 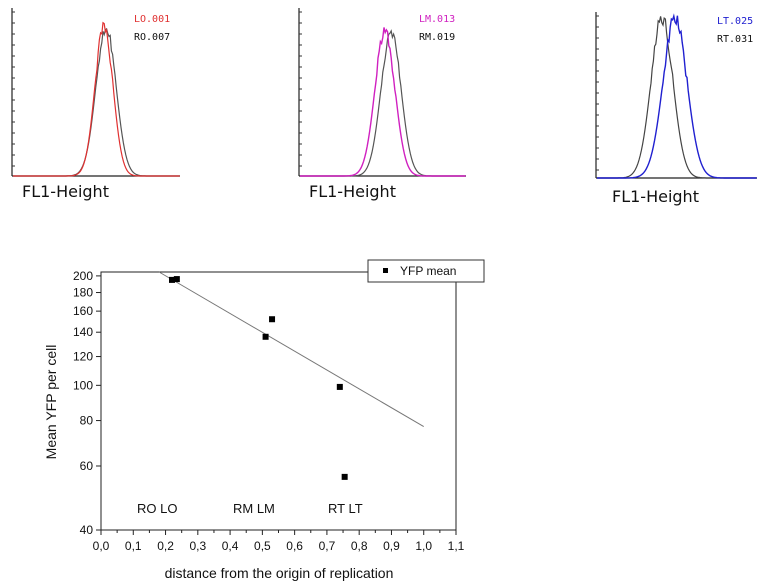 I want to click on hist-label-top: LO.001, so click(x=152, y=19).